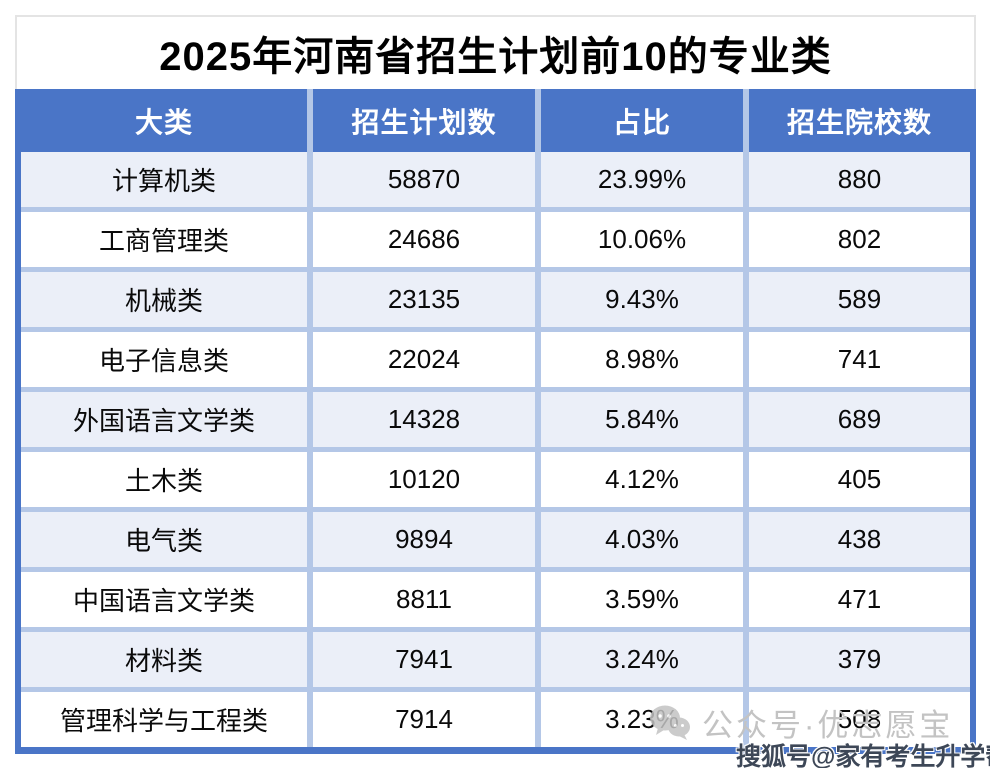 This screenshot has height=768, width=990. I want to click on cell-category: 管理科学与工程类, so click(164, 719).